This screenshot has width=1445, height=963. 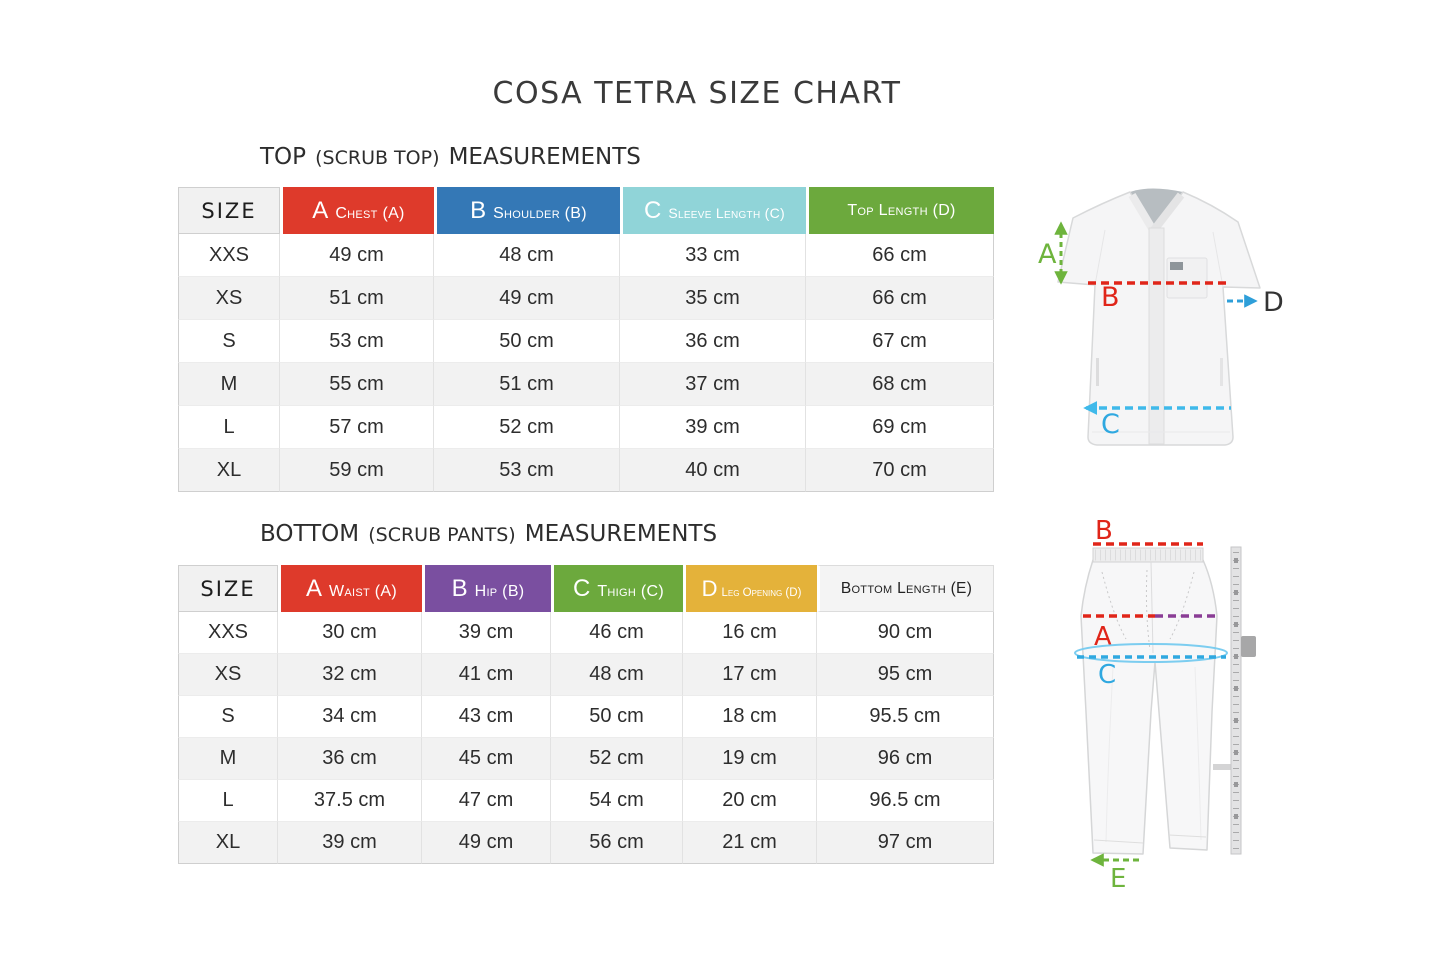 I want to click on column-label: Waist (A), so click(x=363, y=591).